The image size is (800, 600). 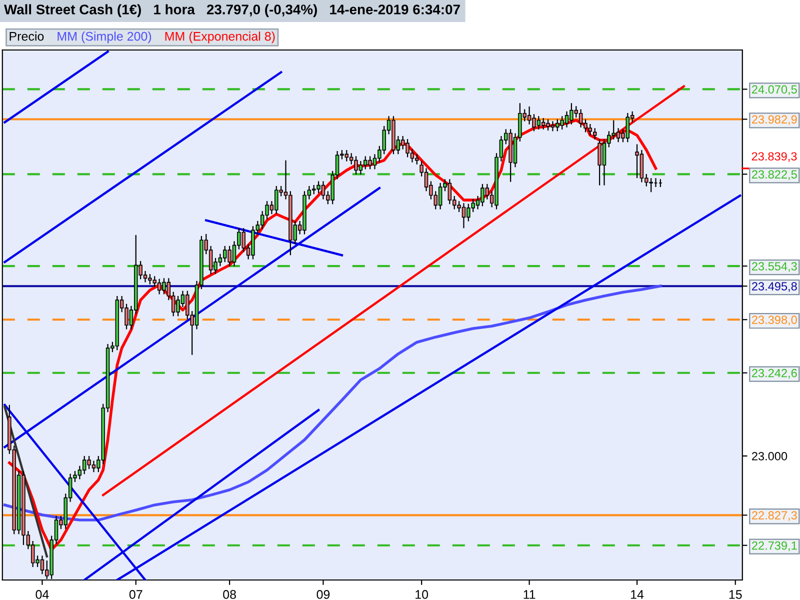 I want to click on y-tick-label: 23.822,5, so click(x=774, y=175).